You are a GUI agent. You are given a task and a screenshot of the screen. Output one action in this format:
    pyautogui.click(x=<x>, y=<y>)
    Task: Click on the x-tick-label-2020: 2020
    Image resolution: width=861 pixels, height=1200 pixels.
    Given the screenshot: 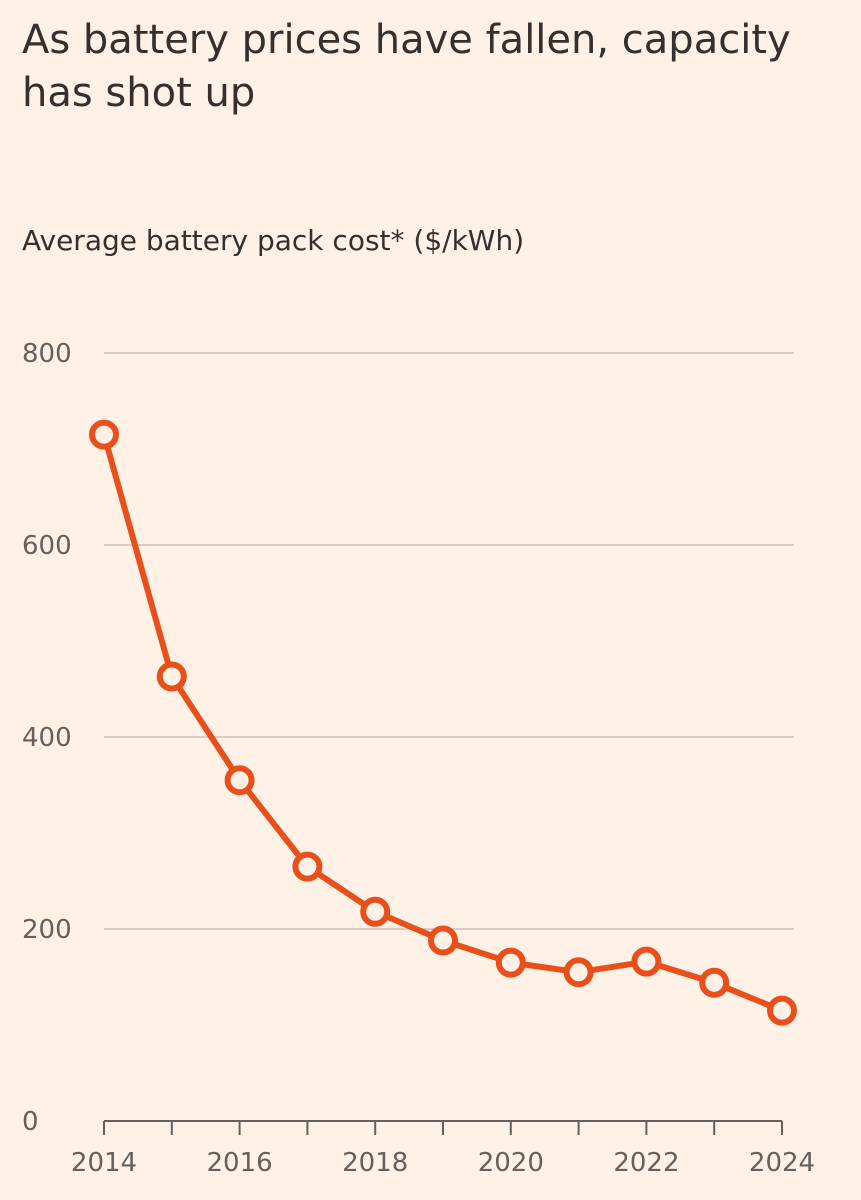 What is the action you would take?
    pyautogui.click(x=511, y=1163)
    